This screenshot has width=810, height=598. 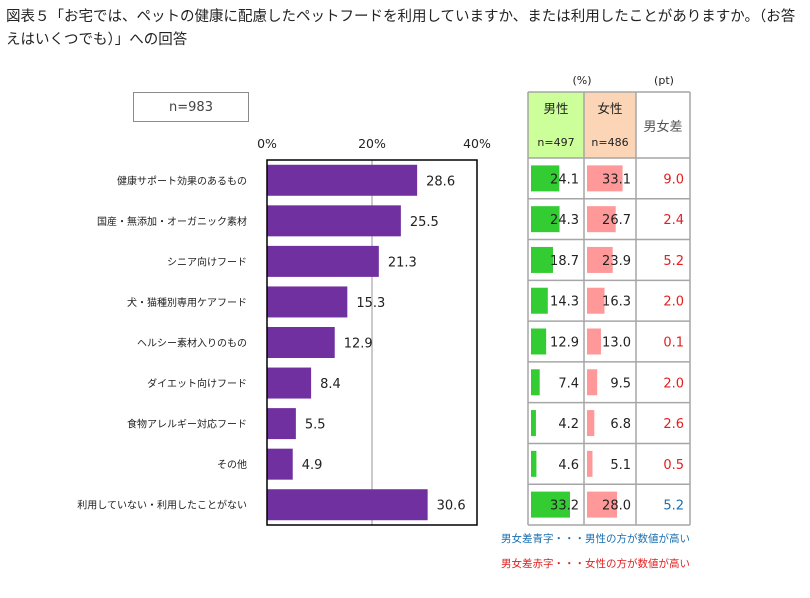 I want to click on female-value: 9.5, so click(x=620, y=383).